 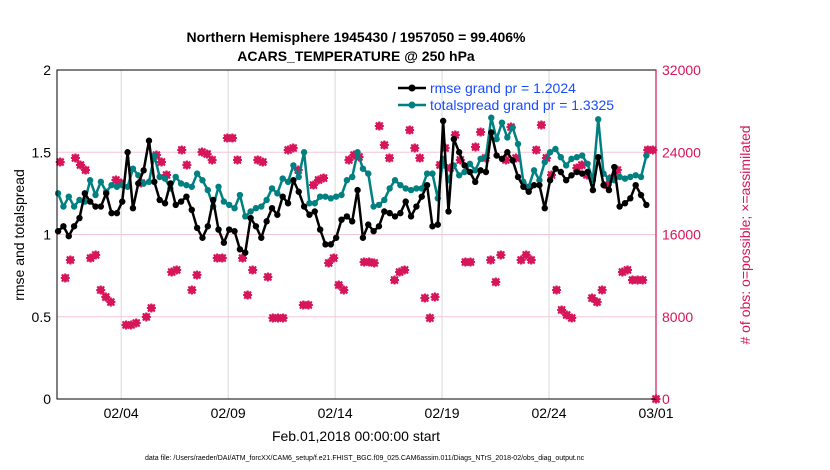 What do you see at coordinates (442, 413) in the screenshot?
I see `x-tick-label: 02/19` at bounding box center [442, 413].